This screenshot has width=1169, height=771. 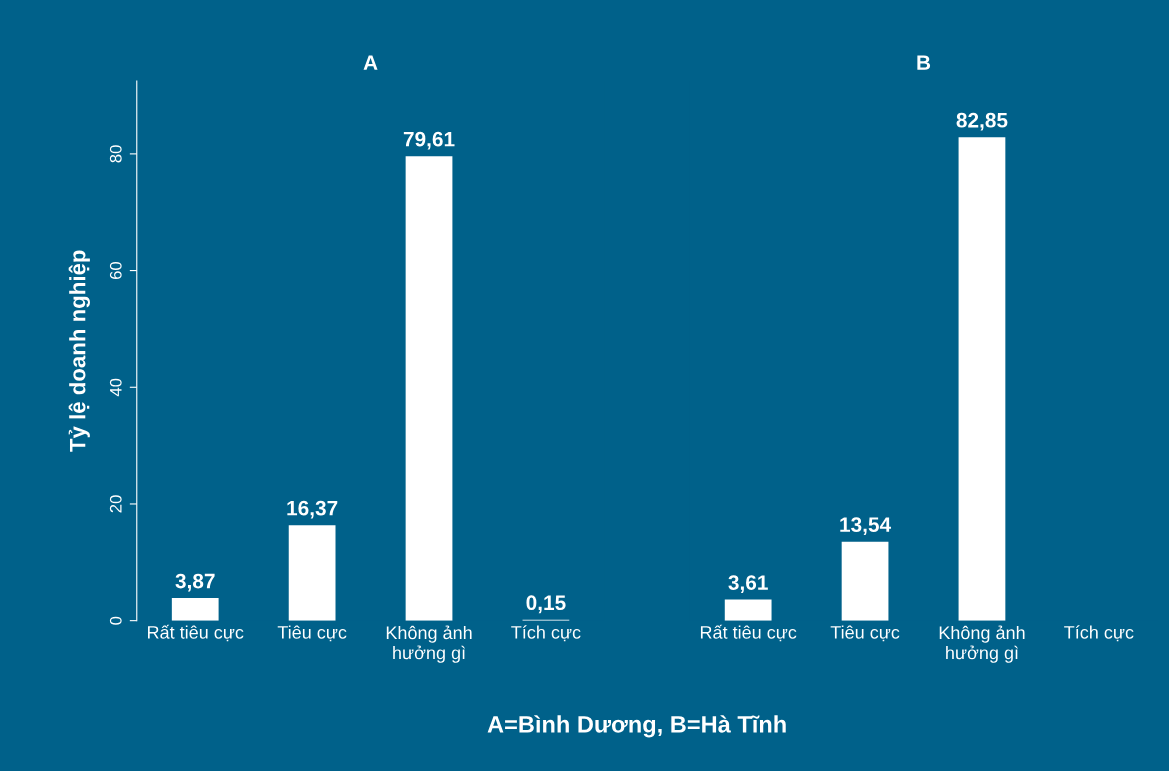 What do you see at coordinates (115, 387) in the screenshot?
I see `y-tick-label: 40` at bounding box center [115, 387].